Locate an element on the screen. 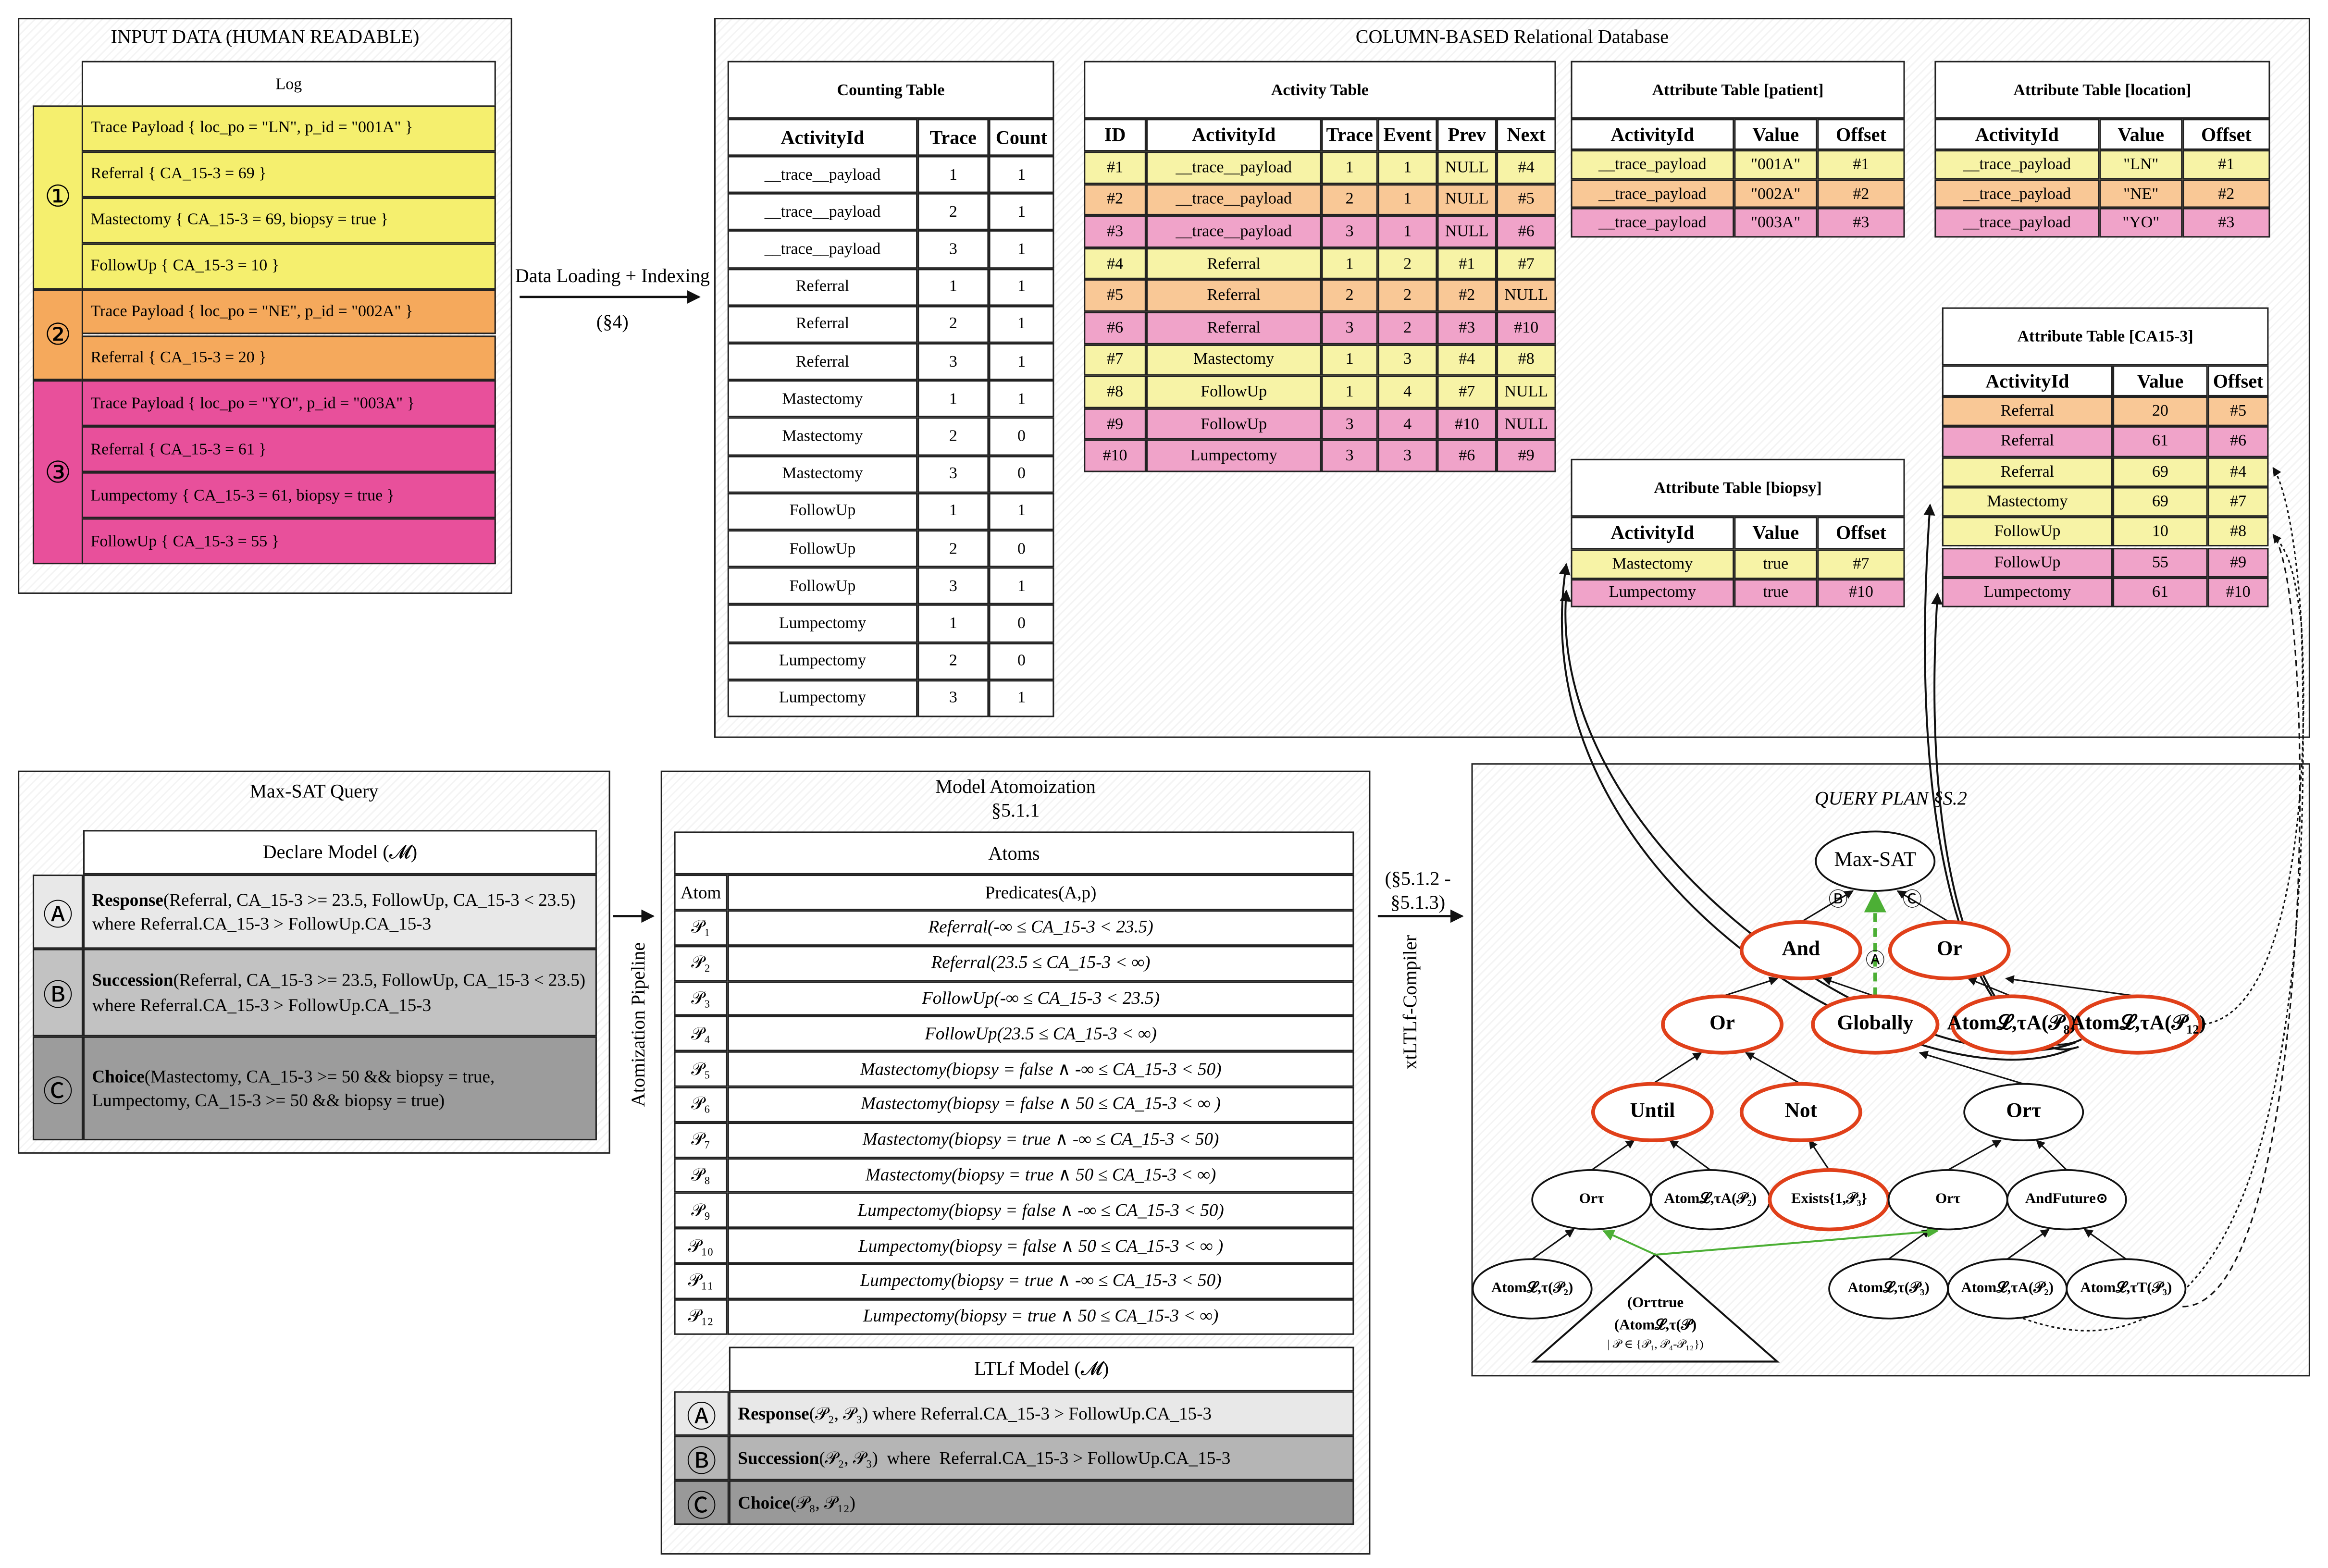 The width and height of the screenshot is (2328, 1568). group-label: ③ is located at coordinates (58, 473).